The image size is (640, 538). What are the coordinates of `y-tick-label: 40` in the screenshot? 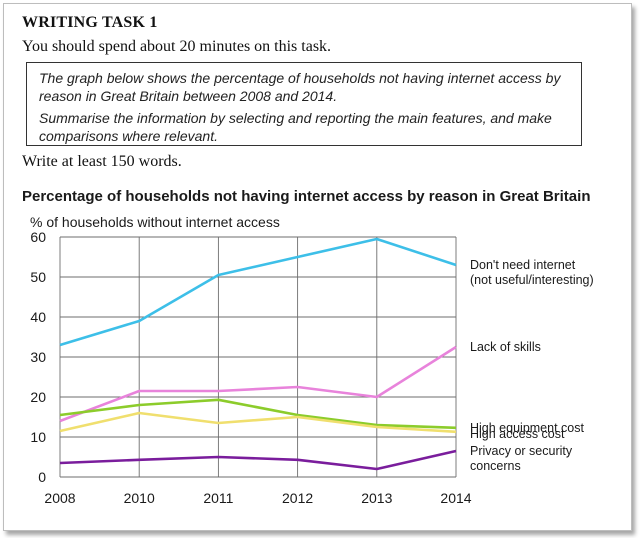 It's located at (38, 317).